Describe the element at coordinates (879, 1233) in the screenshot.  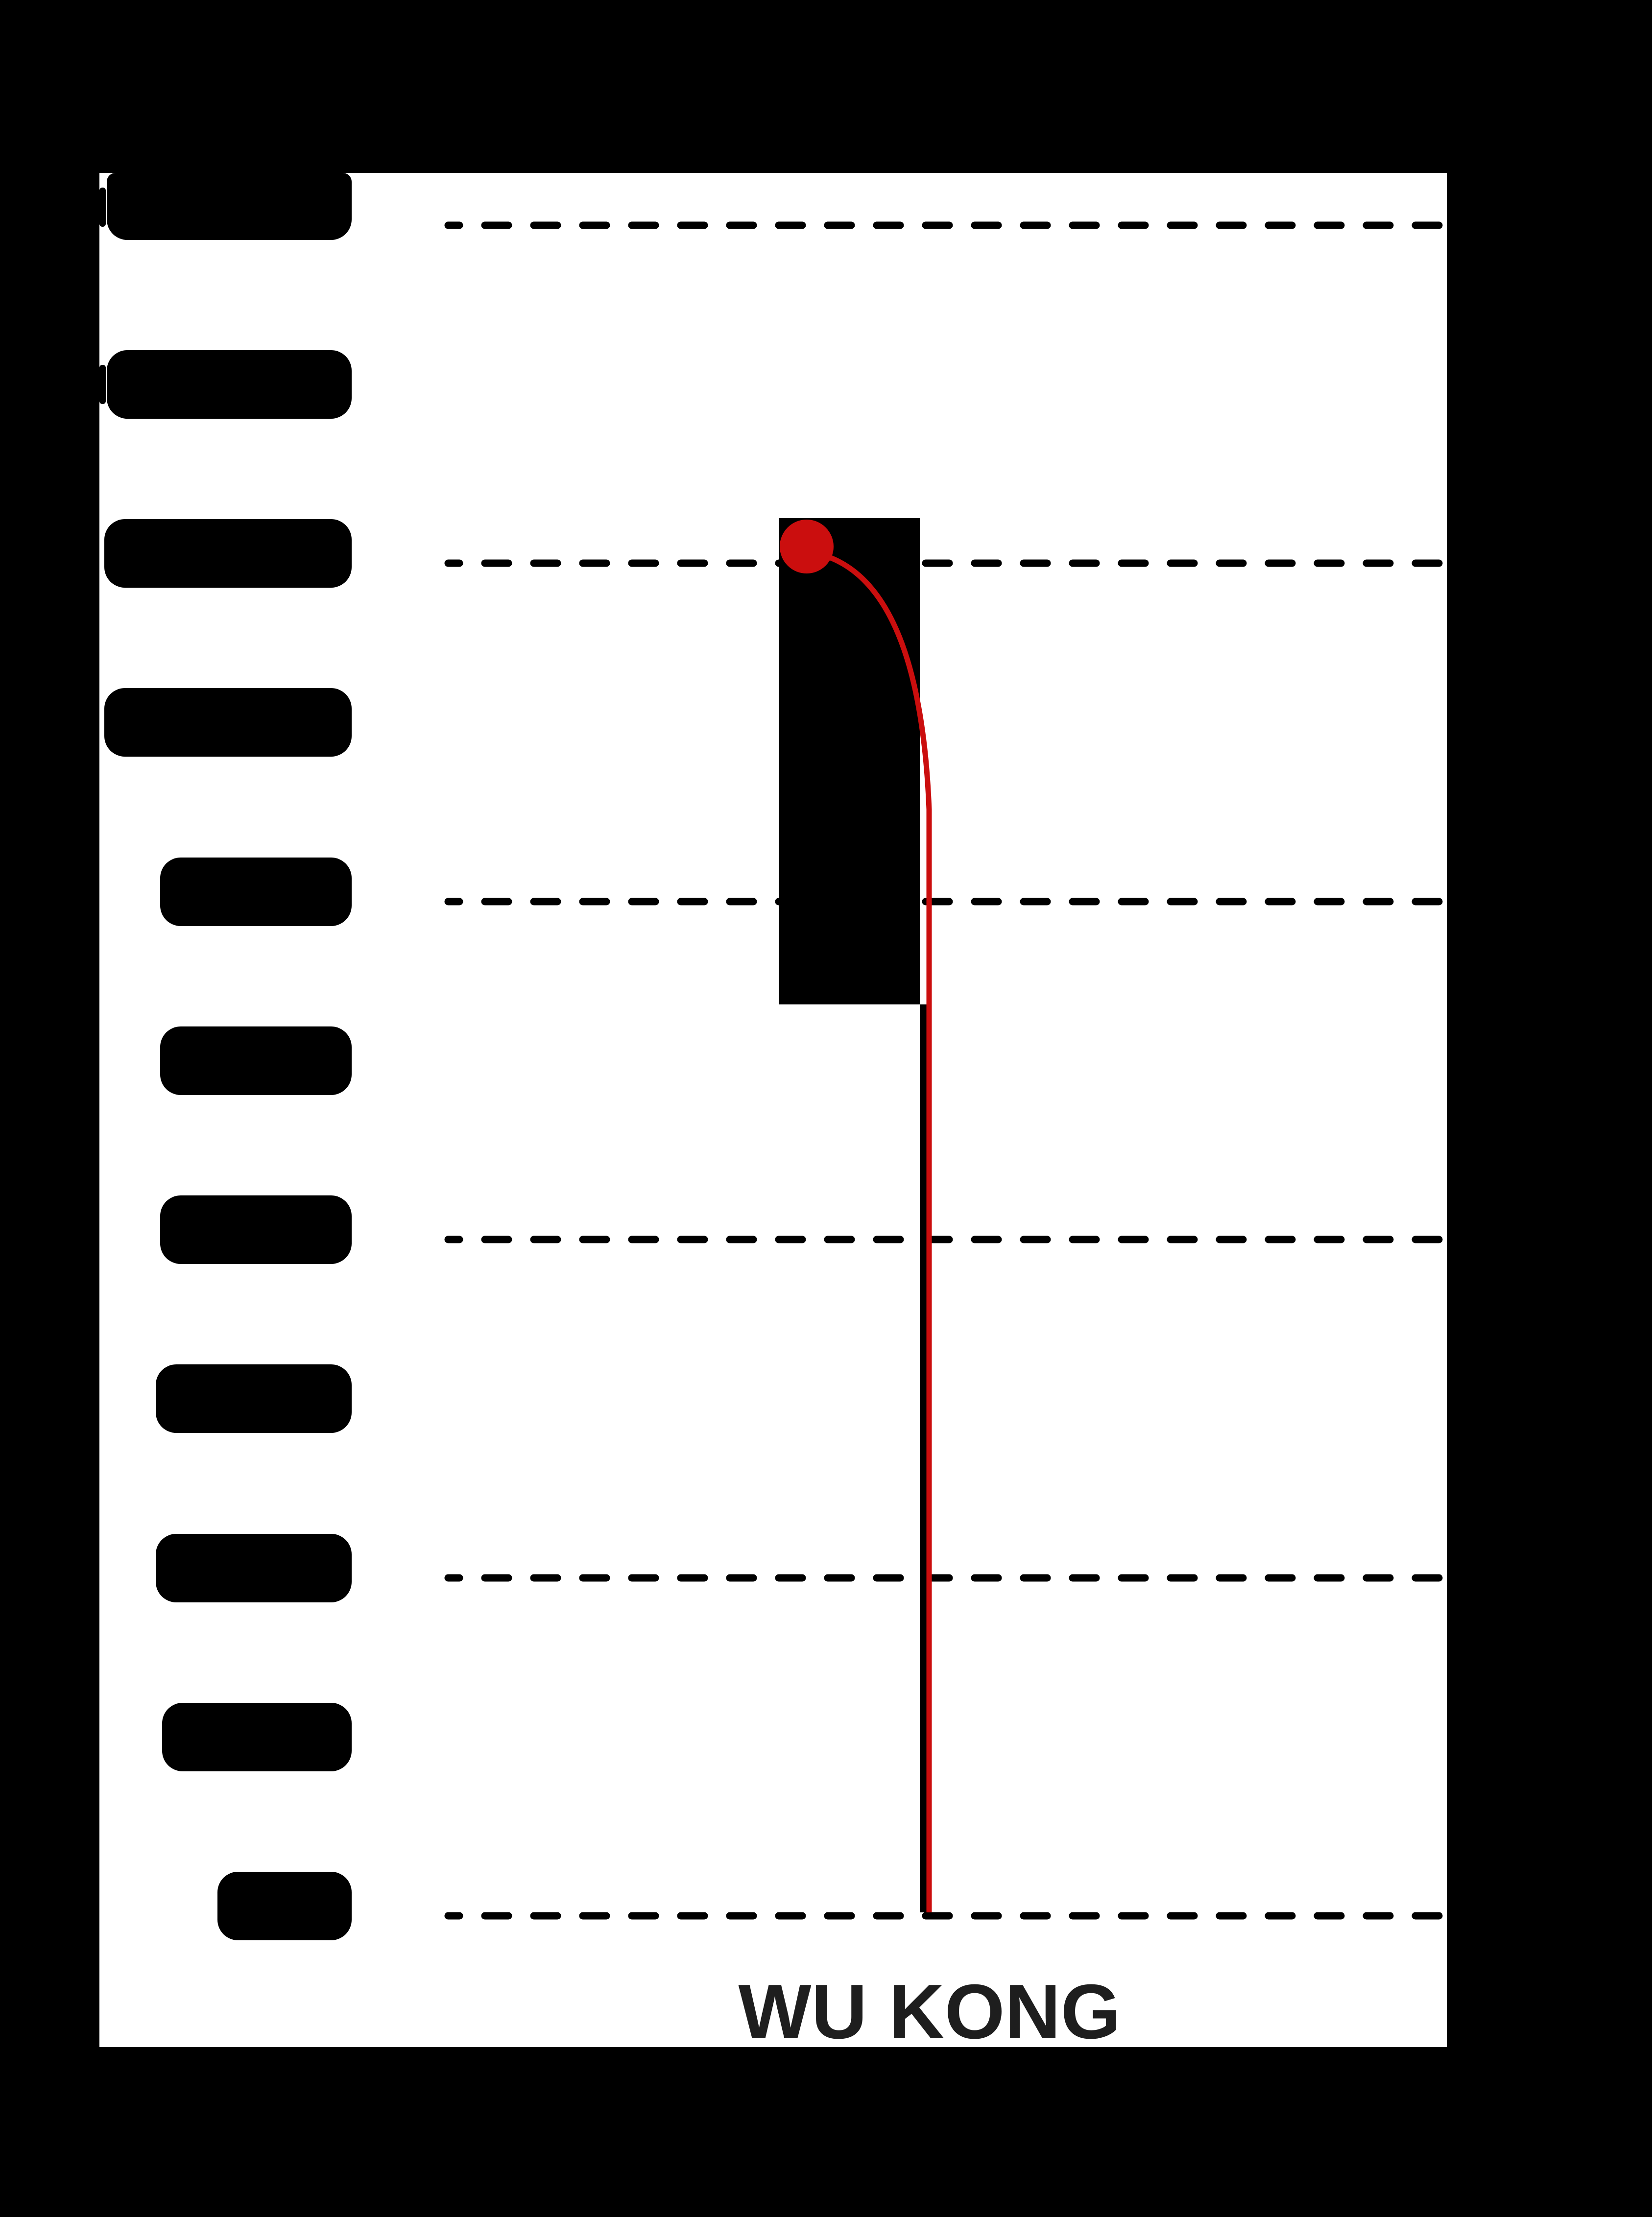
I see `trajectory-line` at that location.